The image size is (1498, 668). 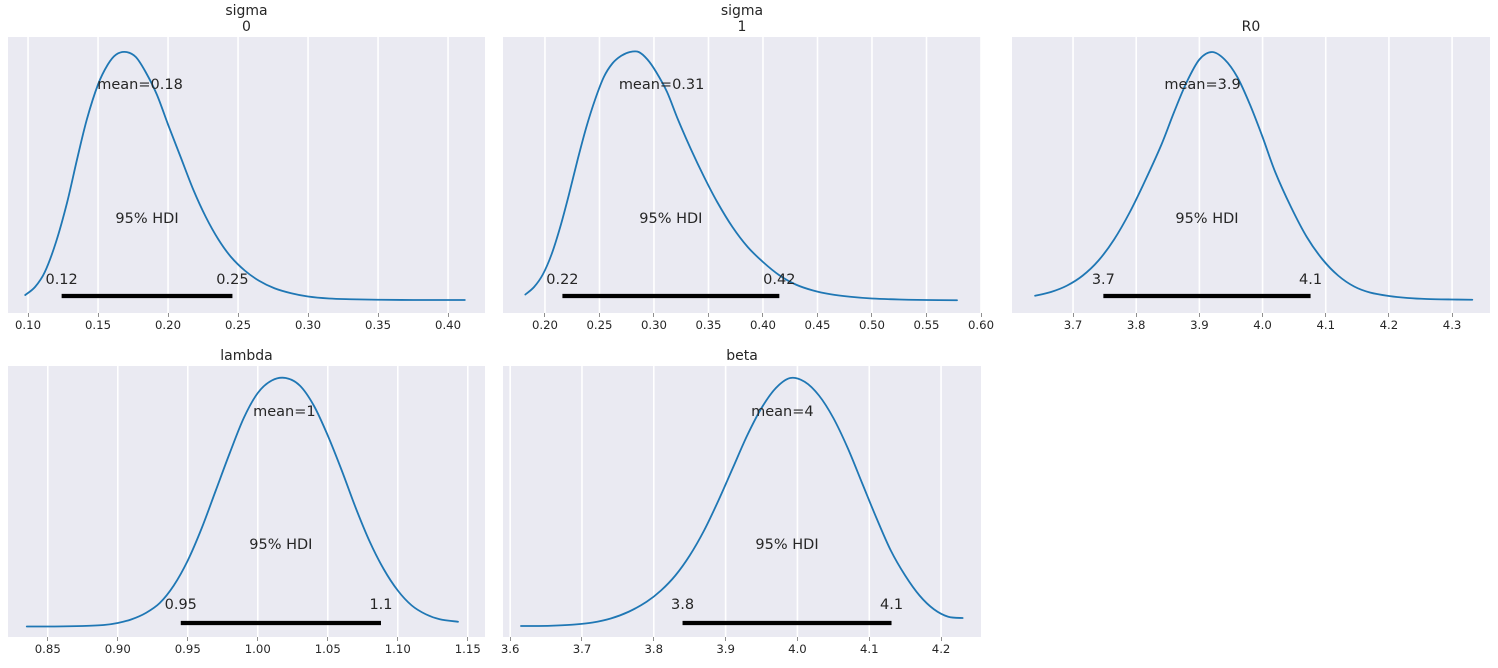 What do you see at coordinates (467, 649) in the screenshot?
I see `tick-label: 1.15` at bounding box center [467, 649].